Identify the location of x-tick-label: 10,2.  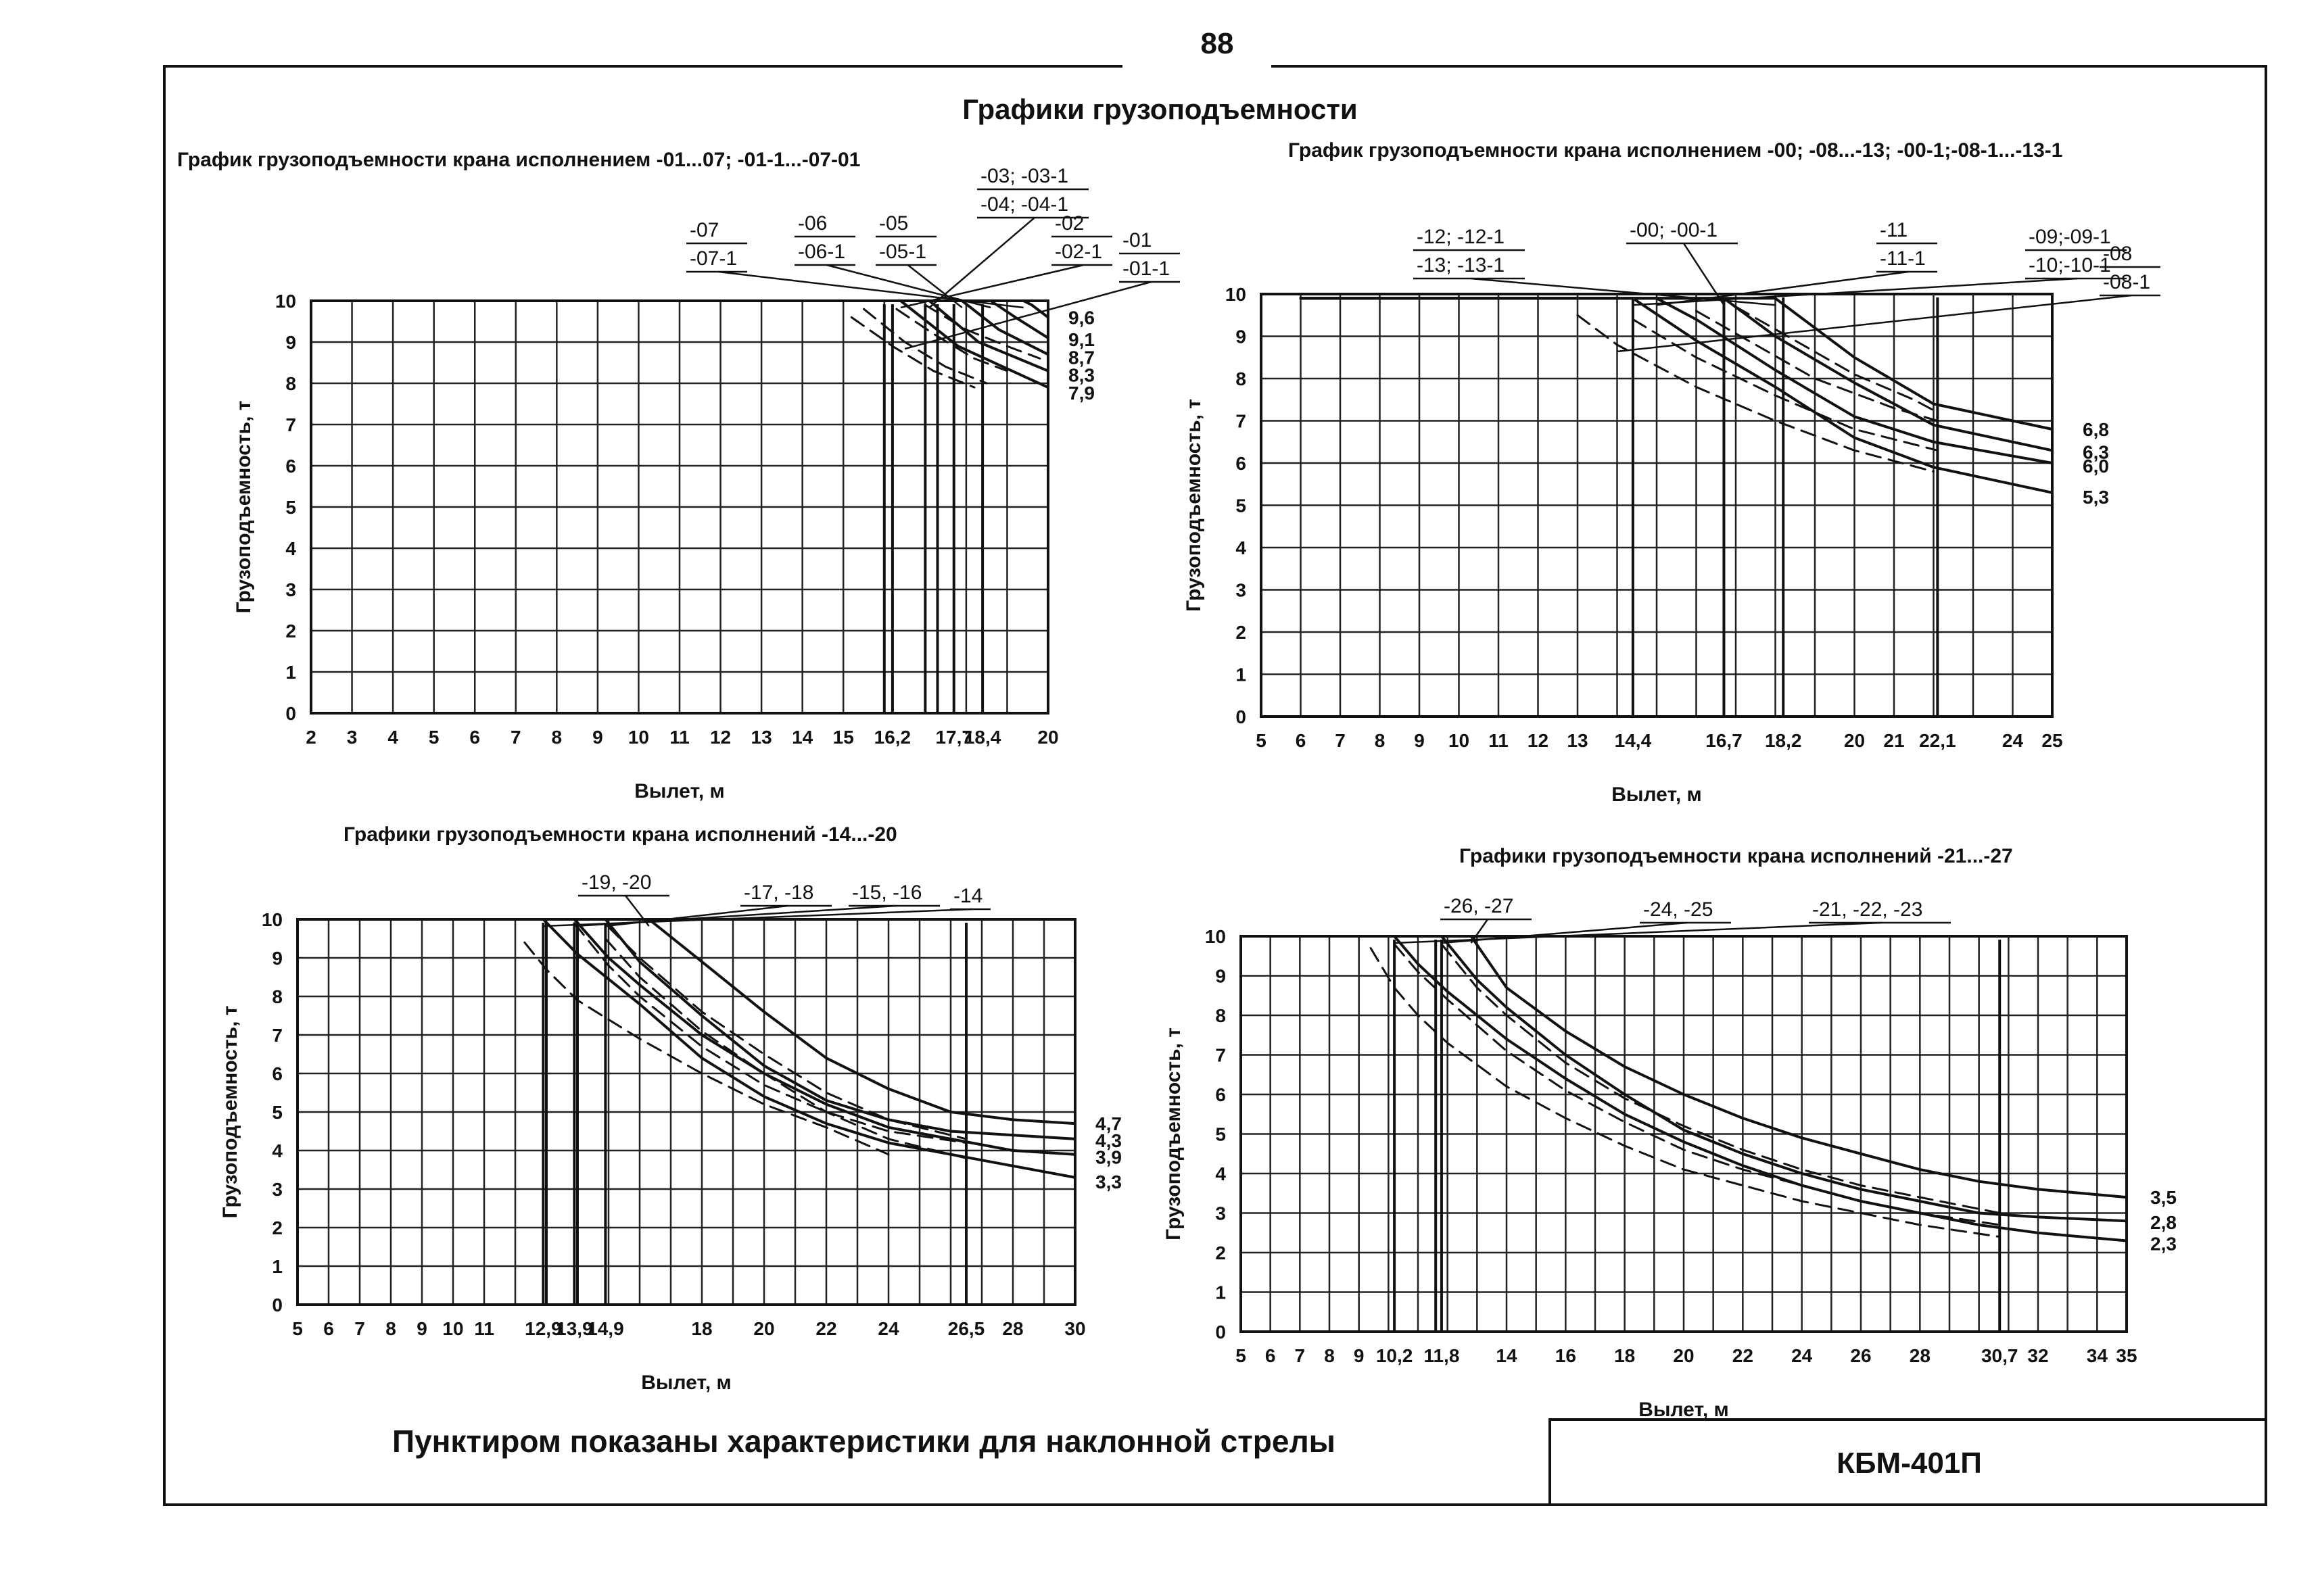
(1395, 1355).